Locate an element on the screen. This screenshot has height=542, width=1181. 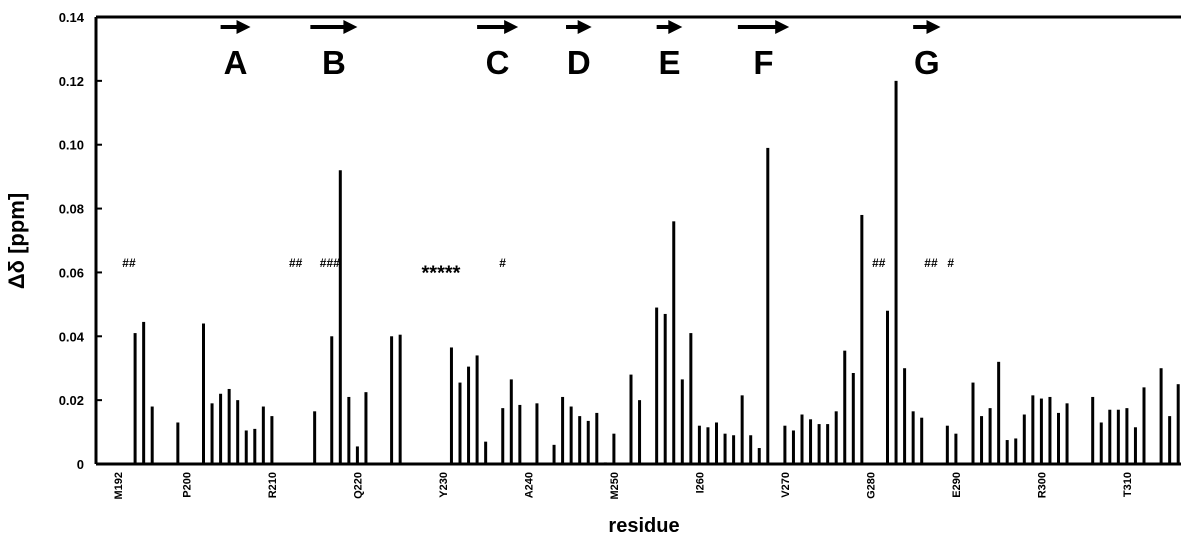
y-tick-label: 0.08 is located at coordinates (71, 209).